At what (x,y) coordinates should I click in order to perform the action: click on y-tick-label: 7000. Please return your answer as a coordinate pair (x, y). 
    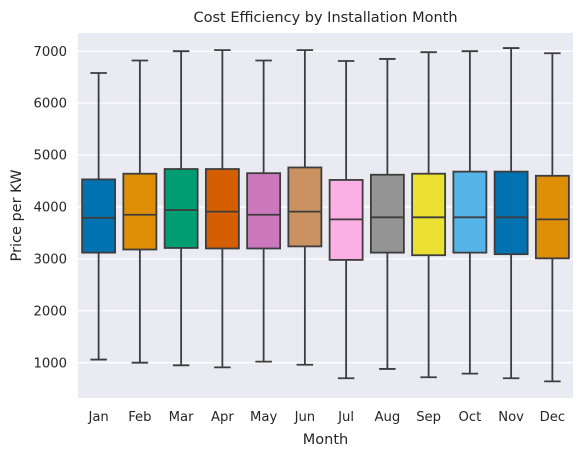
    Looking at the image, I should click on (50, 52).